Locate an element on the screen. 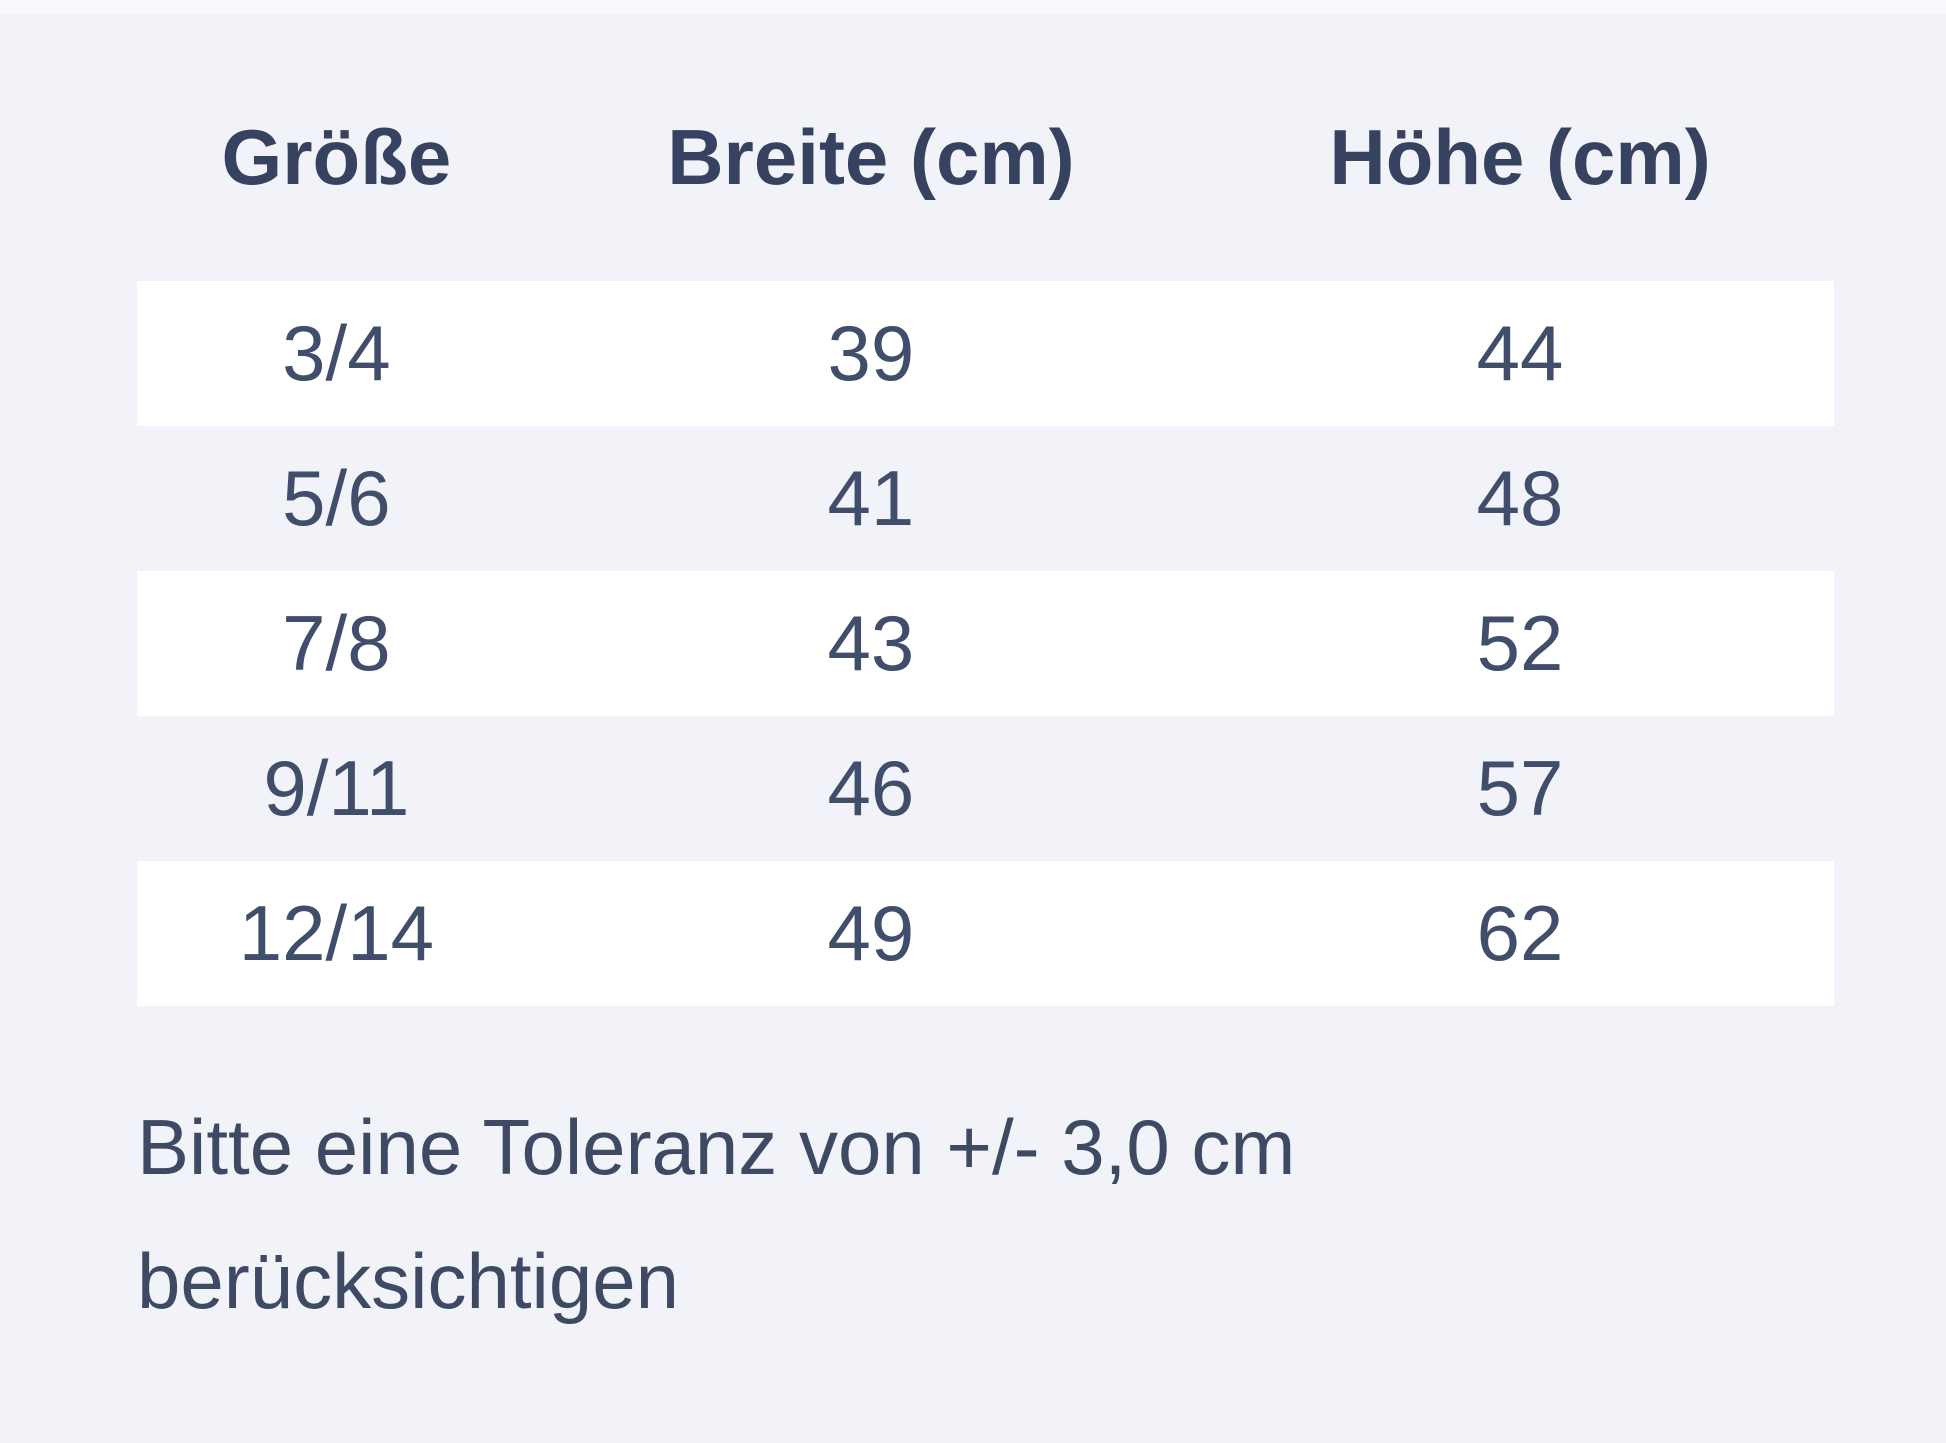  table-cell: 41 is located at coordinates (871, 498).